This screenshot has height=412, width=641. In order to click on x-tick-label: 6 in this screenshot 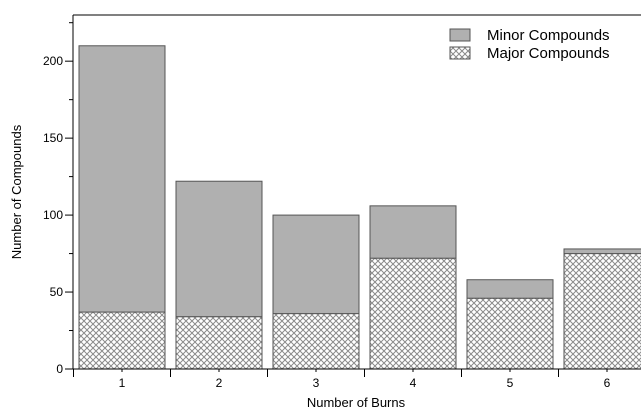, I will do `click(607, 383)`.